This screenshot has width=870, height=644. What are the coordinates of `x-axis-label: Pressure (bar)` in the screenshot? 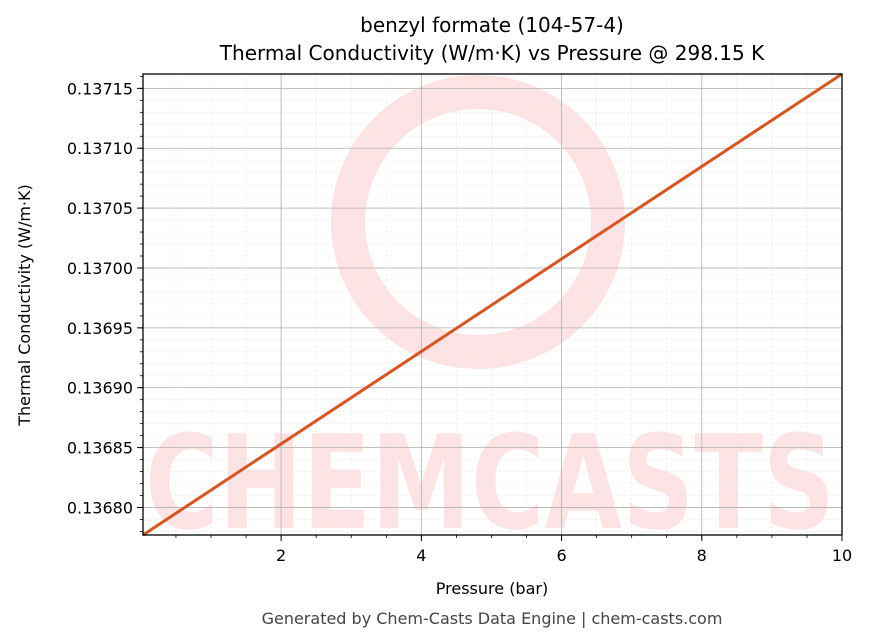 It's located at (492, 588).